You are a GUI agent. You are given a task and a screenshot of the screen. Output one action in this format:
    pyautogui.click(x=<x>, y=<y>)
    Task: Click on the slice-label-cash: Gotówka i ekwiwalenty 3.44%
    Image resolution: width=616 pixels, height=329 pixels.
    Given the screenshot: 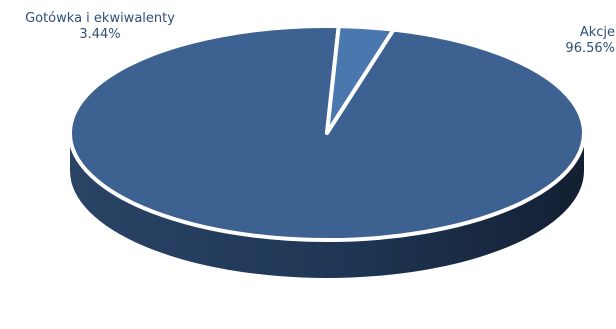 What is the action you would take?
    pyautogui.click(x=100, y=27)
    